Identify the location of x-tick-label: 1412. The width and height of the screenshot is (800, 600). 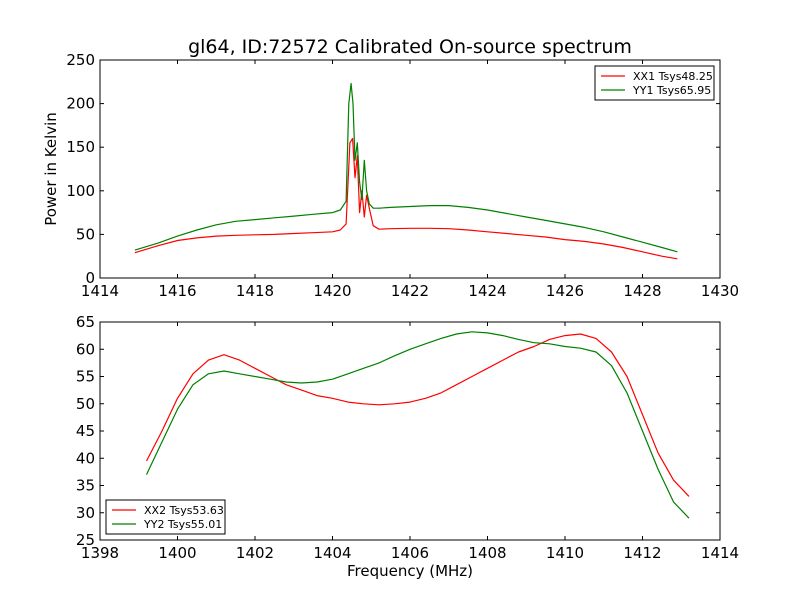
(642, 553).